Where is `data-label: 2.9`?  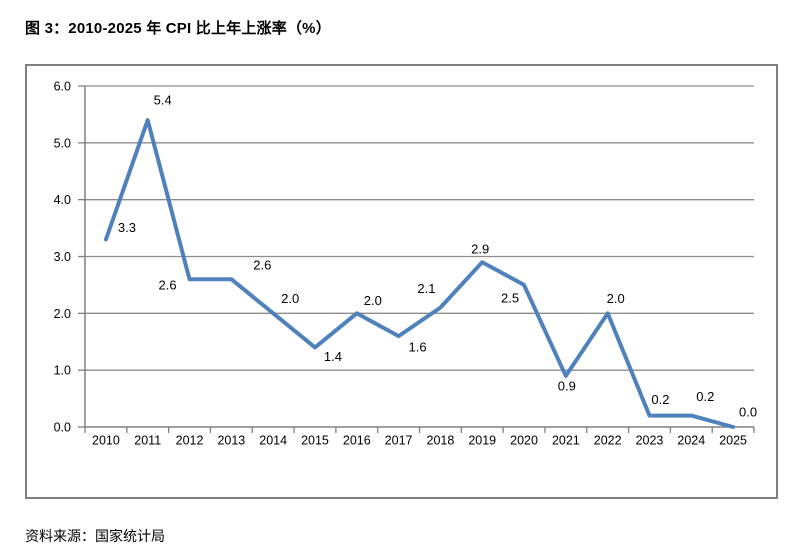
data-label: 2.9 is located at coordinates (480, 249).